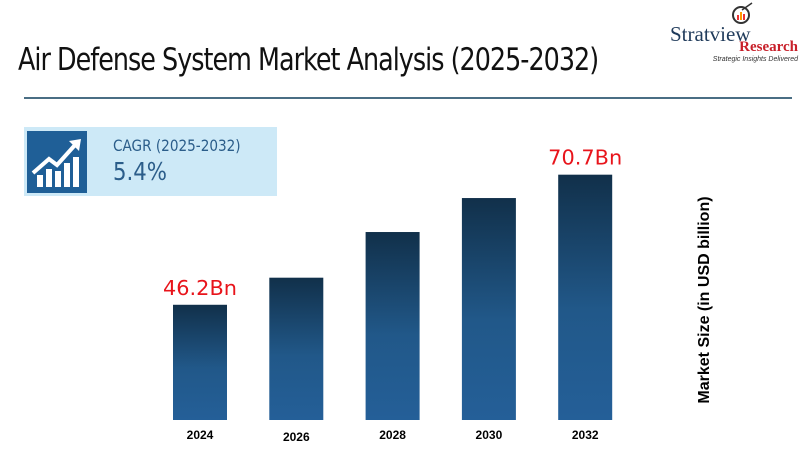  I want to click on logo-subtext: Research, so click(768, 47).